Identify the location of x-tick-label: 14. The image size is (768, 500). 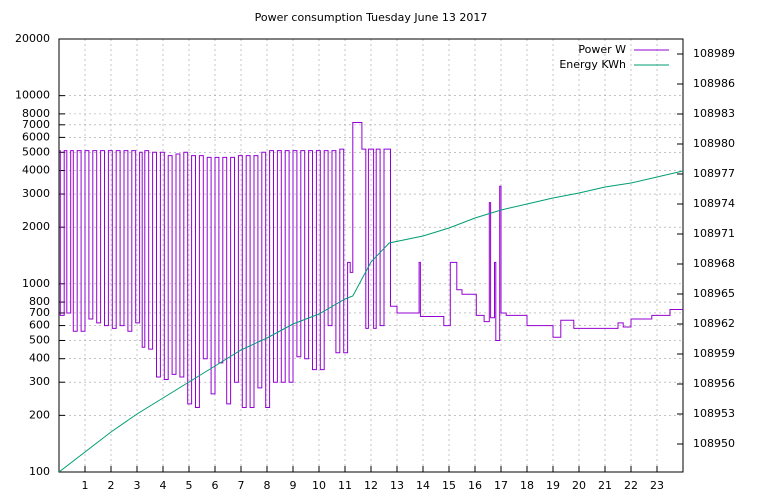
(423, 485).